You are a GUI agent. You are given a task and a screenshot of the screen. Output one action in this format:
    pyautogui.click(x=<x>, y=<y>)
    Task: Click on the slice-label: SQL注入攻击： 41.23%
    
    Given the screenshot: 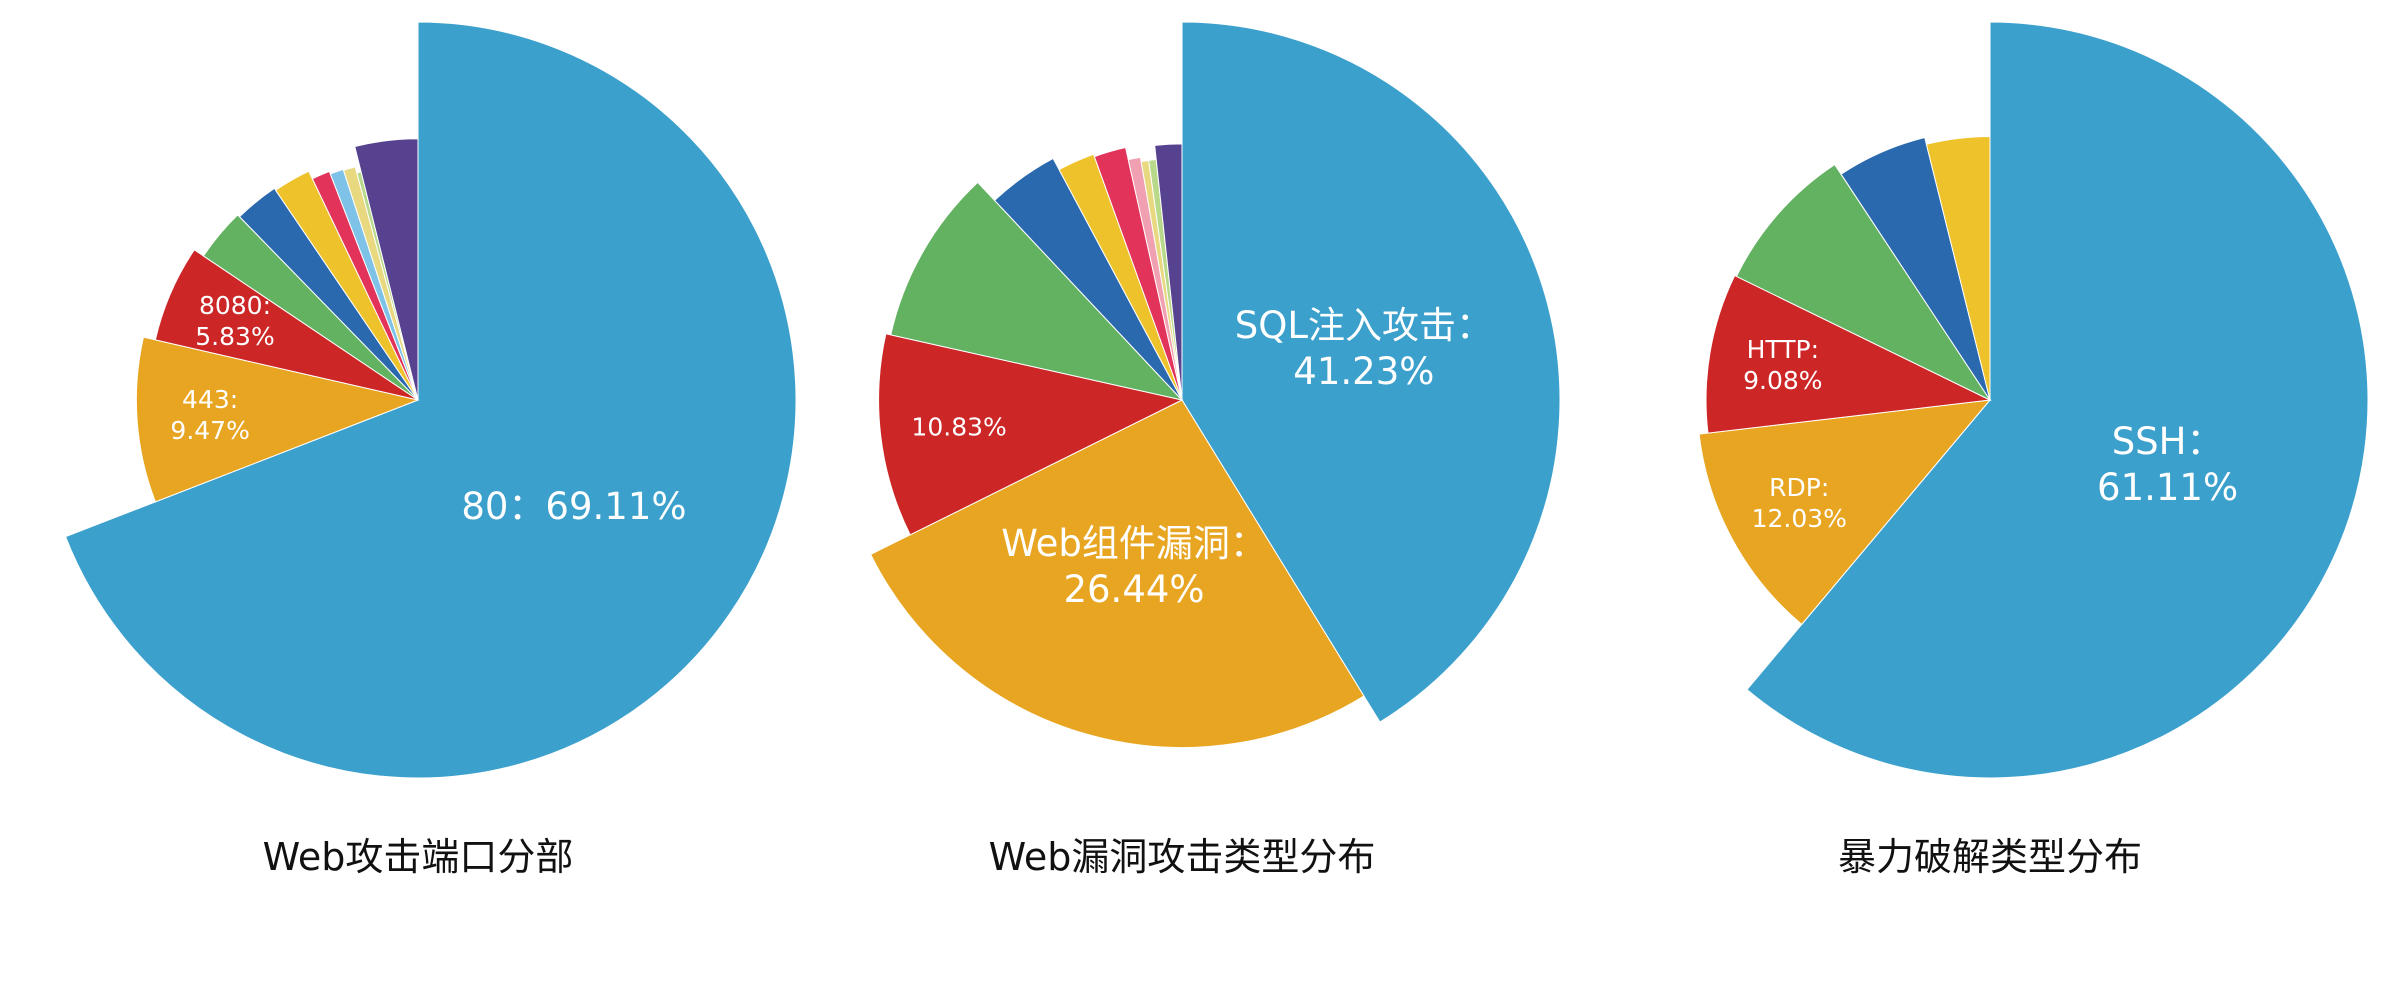 What is the action you would take?
    pyautogui.click(x=1363, y=348)
    